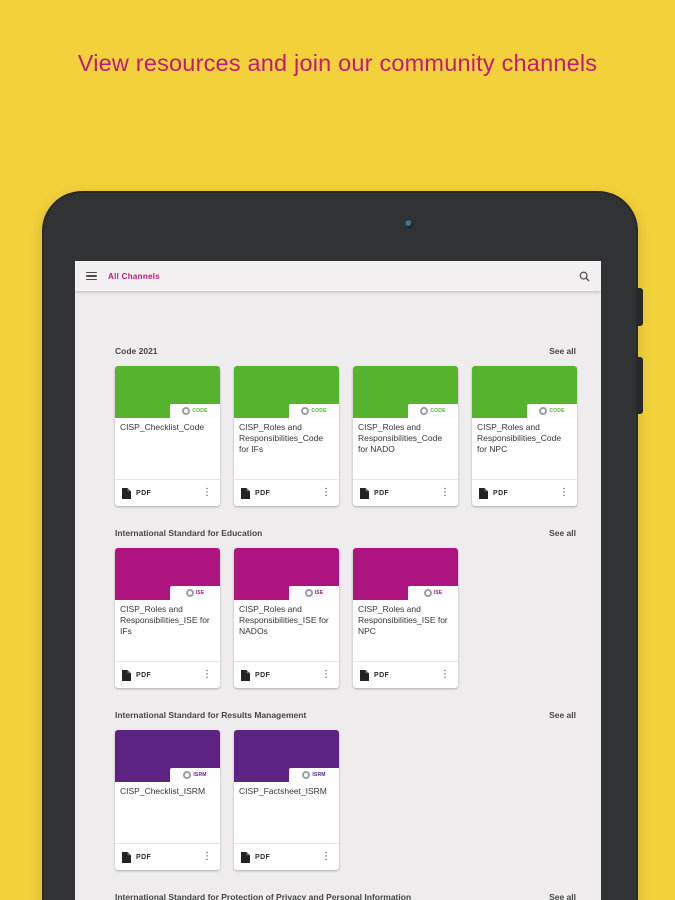 This screenshot has width=675, height=900. What do you see at coordinates (136, 351) in the screenshot?
I see `section-title: Code 2021` at bounding box center [136, 351].